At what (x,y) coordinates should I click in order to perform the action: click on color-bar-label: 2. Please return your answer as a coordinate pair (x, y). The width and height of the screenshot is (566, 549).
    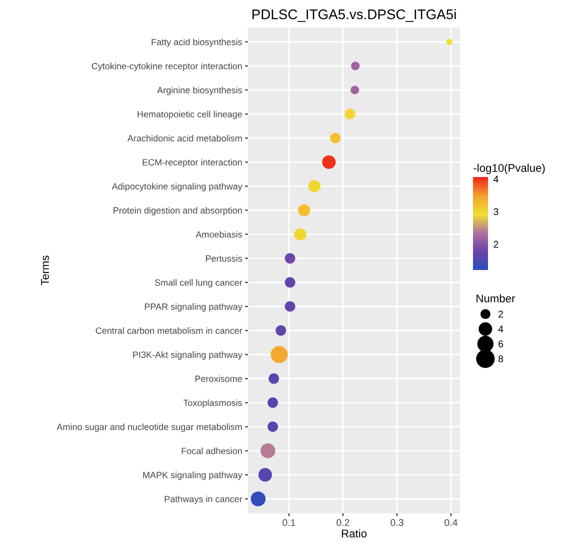
    Looking at the image, I should click on (496, 244).